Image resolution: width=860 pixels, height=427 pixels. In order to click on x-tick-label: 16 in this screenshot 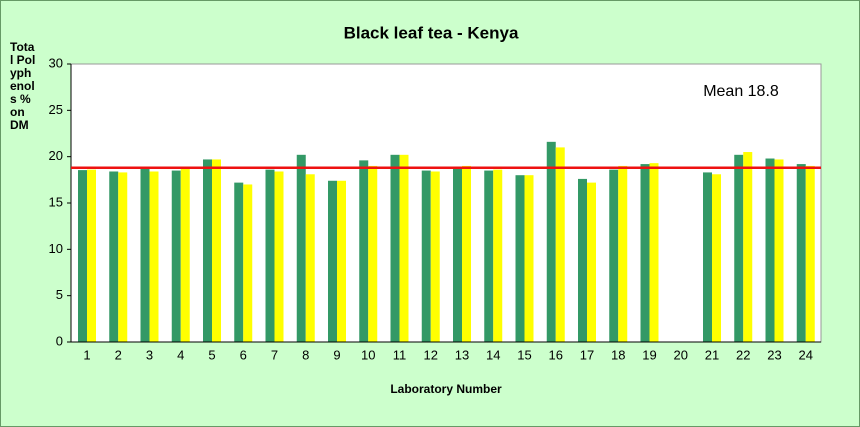, I will do `click(556, 354)`.